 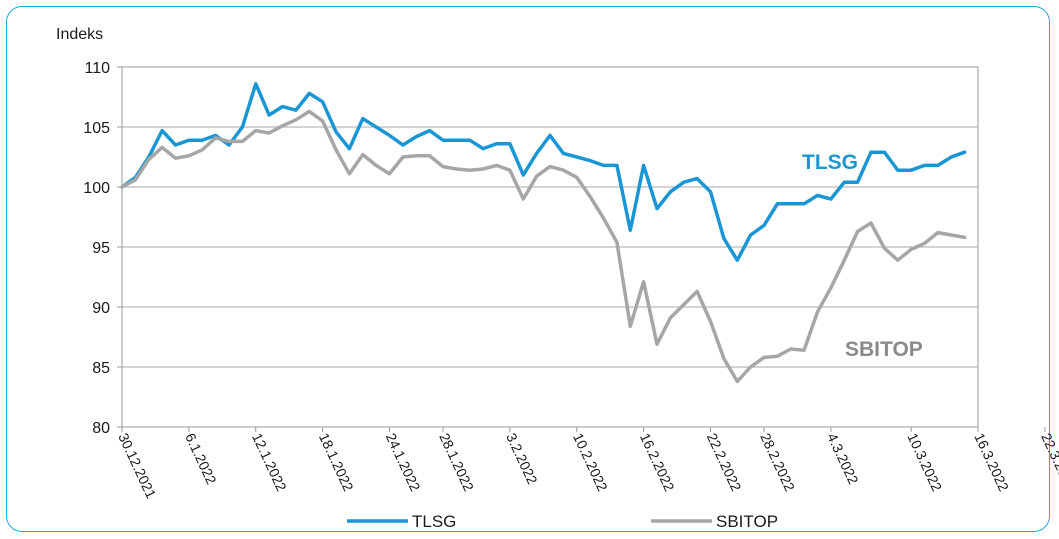 What do you see at coordinates (924, 462) in the screenshot?
I see `x-tick-label: 10.3.2022` at bounding box center [924, 462].